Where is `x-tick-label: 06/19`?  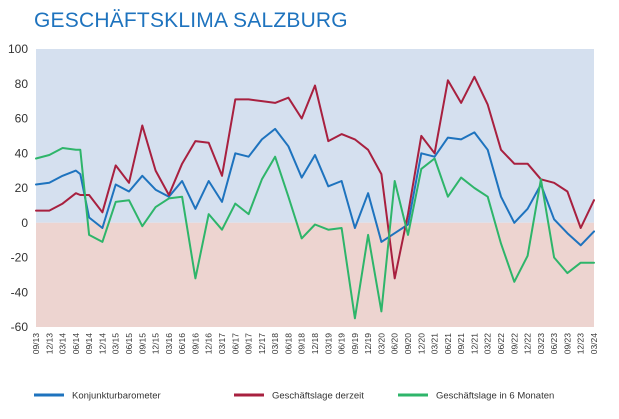
x-tick-label: 06/19 is located at coordinates (342, 344).